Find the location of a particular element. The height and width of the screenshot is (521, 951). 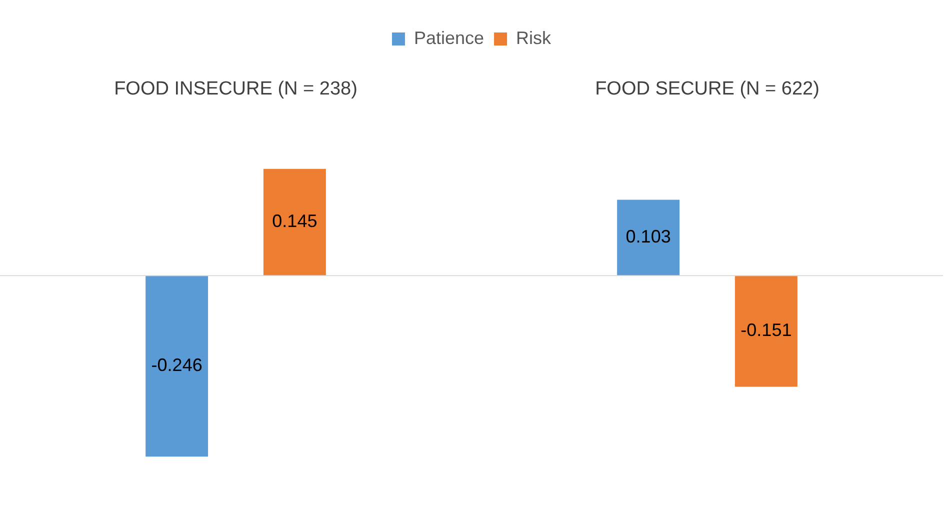

data-label: 0.103 is located at coordinates (648, 236).